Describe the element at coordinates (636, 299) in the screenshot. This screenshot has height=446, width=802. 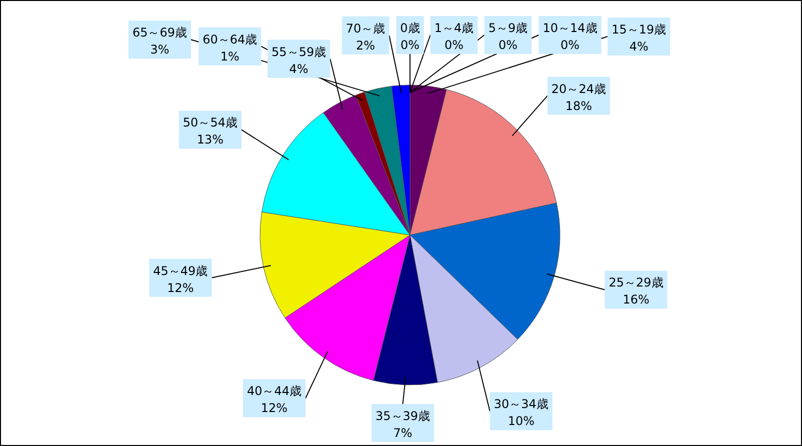
I see `data-label: 16%` at that location.